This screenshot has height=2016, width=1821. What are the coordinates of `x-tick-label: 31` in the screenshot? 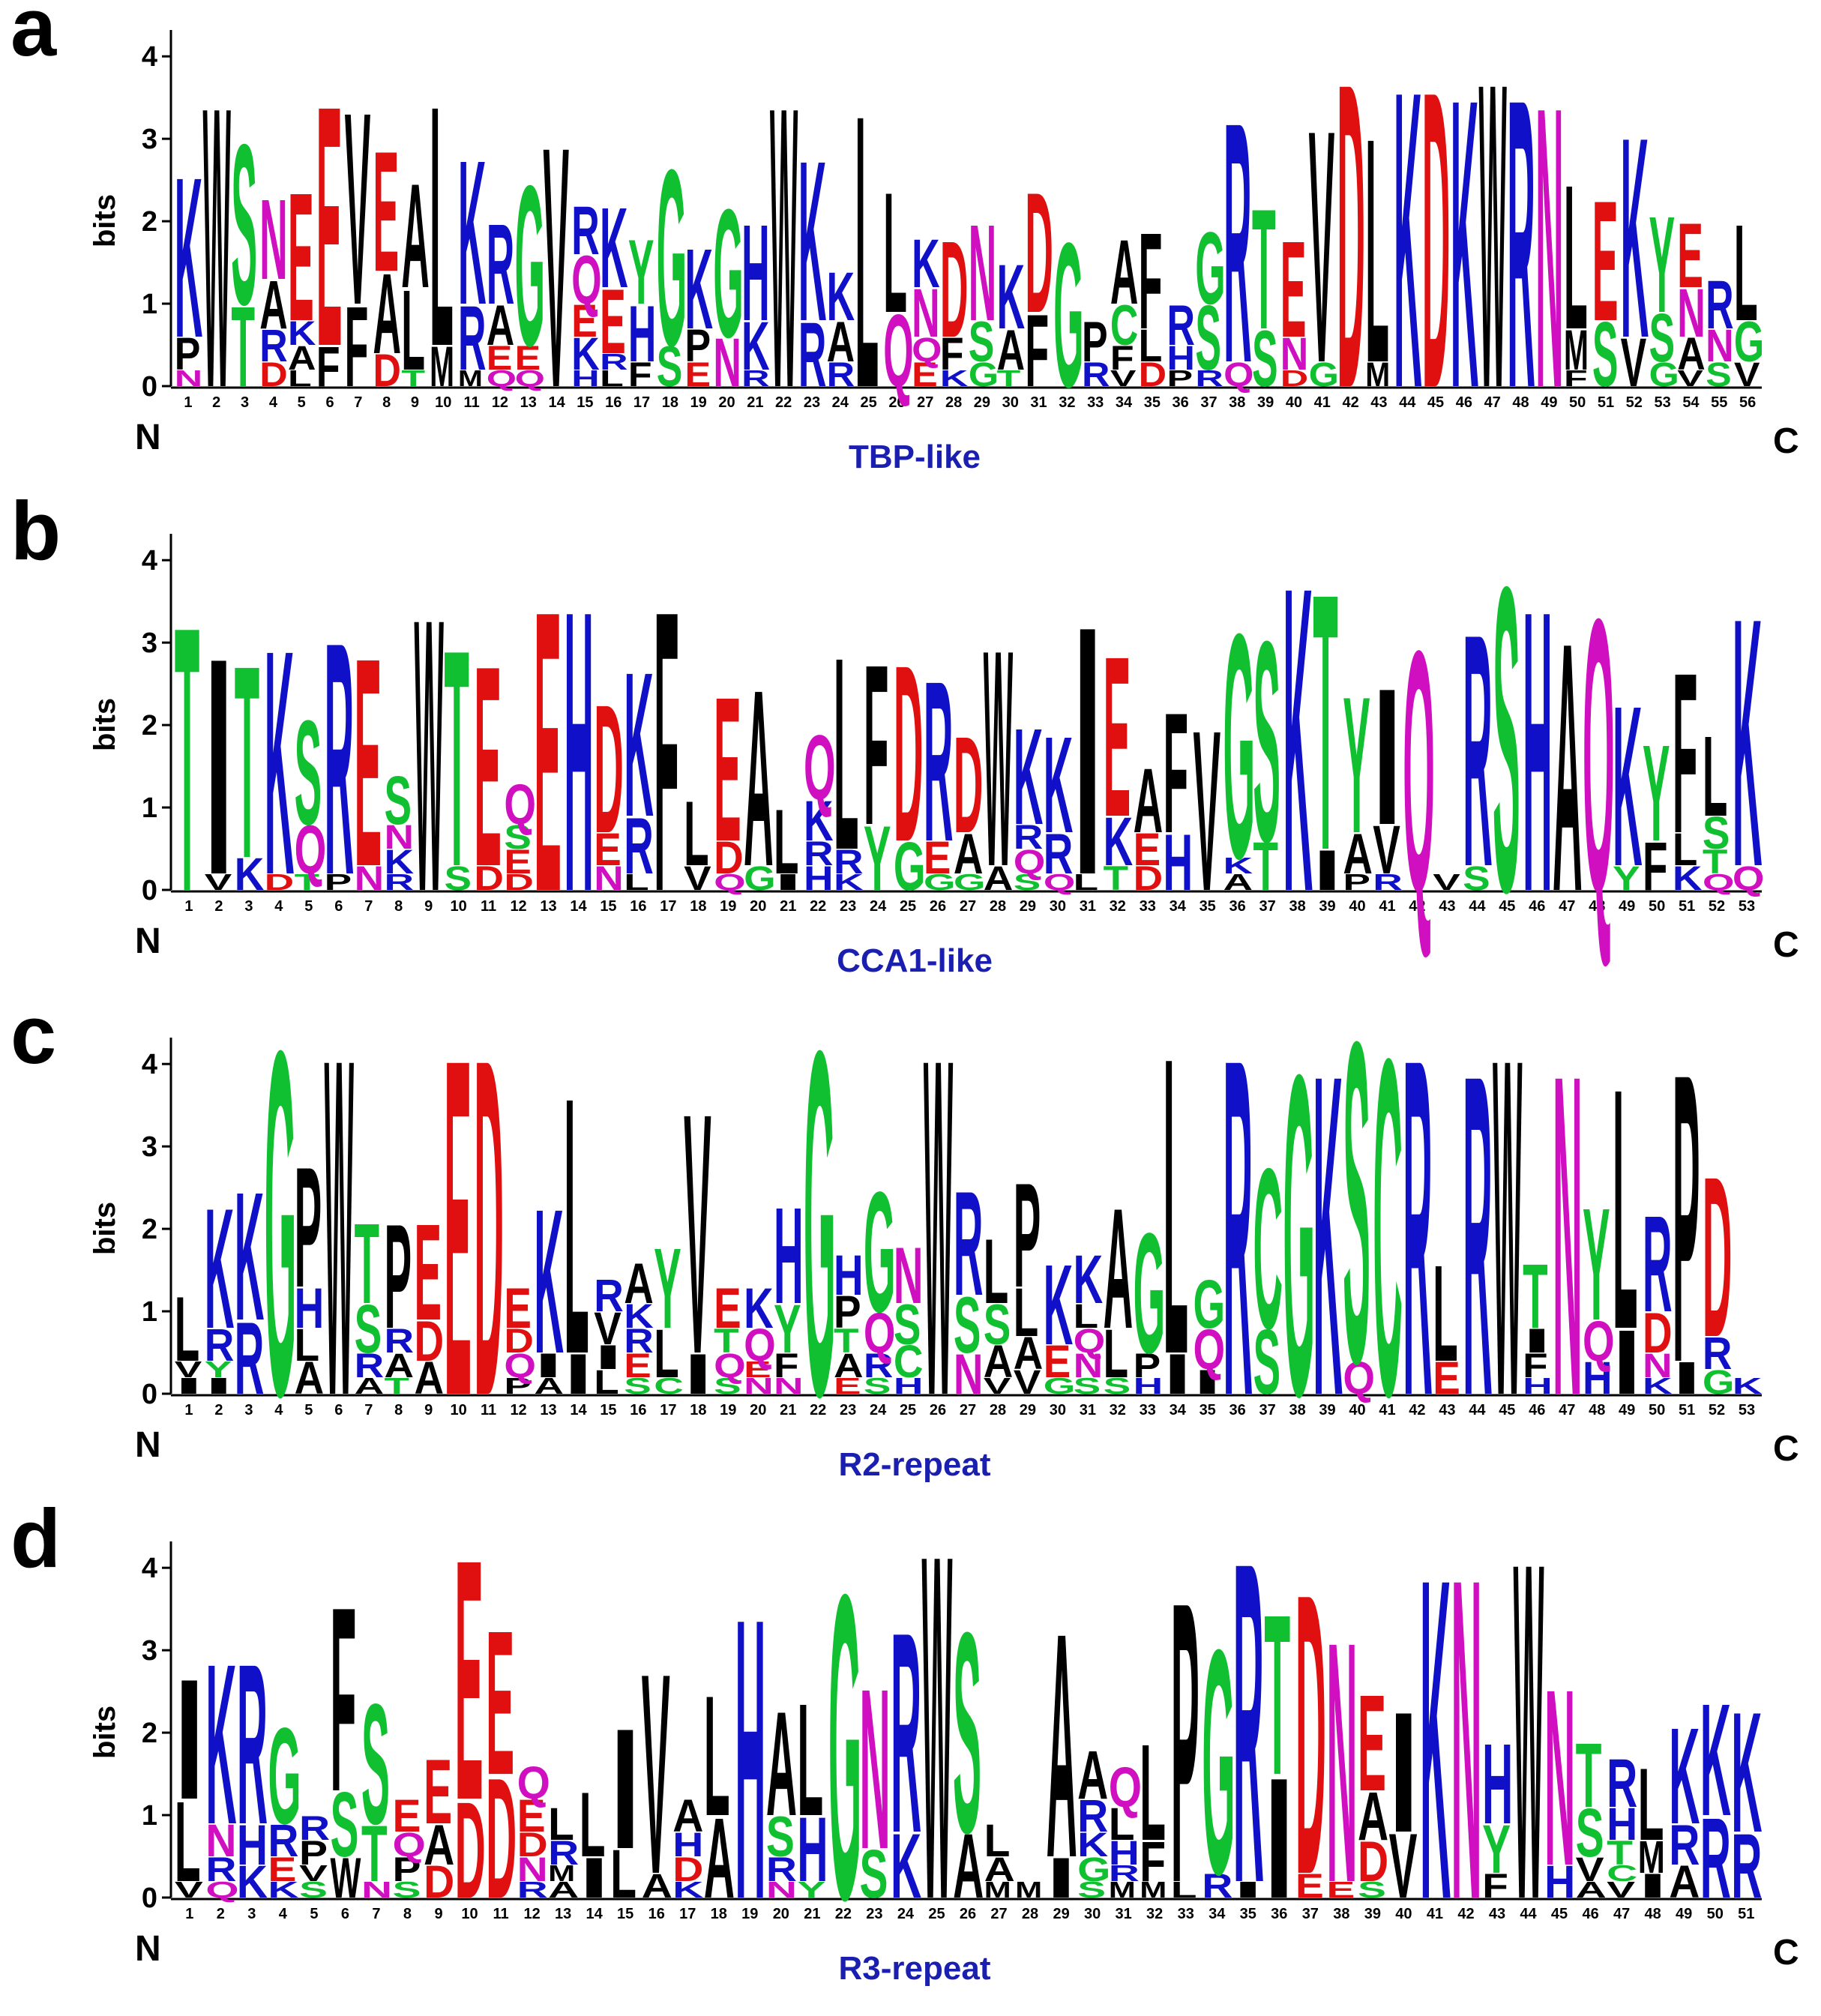 It's located at (1124, 1914).